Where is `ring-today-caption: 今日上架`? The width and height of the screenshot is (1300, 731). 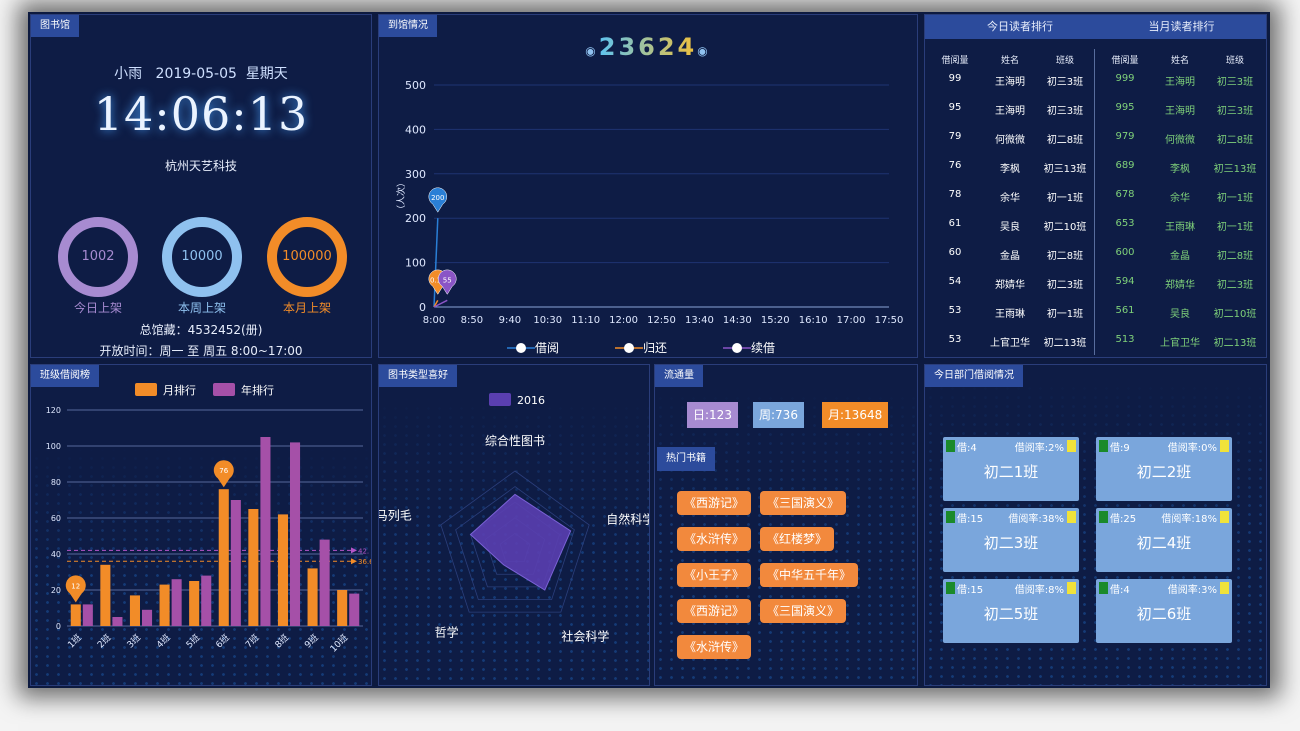 ring-today-caption: 今日上架 is located at coordinates (97, 308).